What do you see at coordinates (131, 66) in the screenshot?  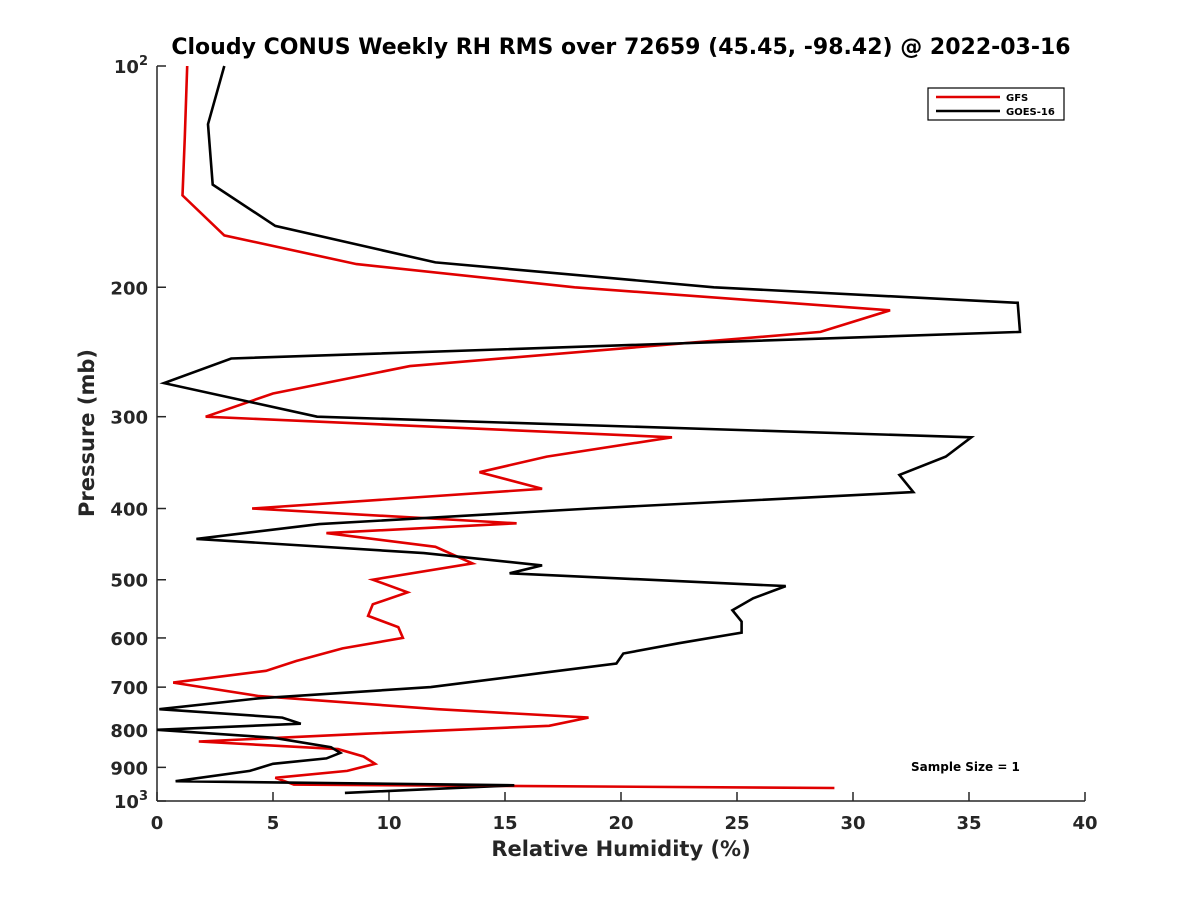 I see `y-tick-label: 10²` at bounding box center [131, 66].